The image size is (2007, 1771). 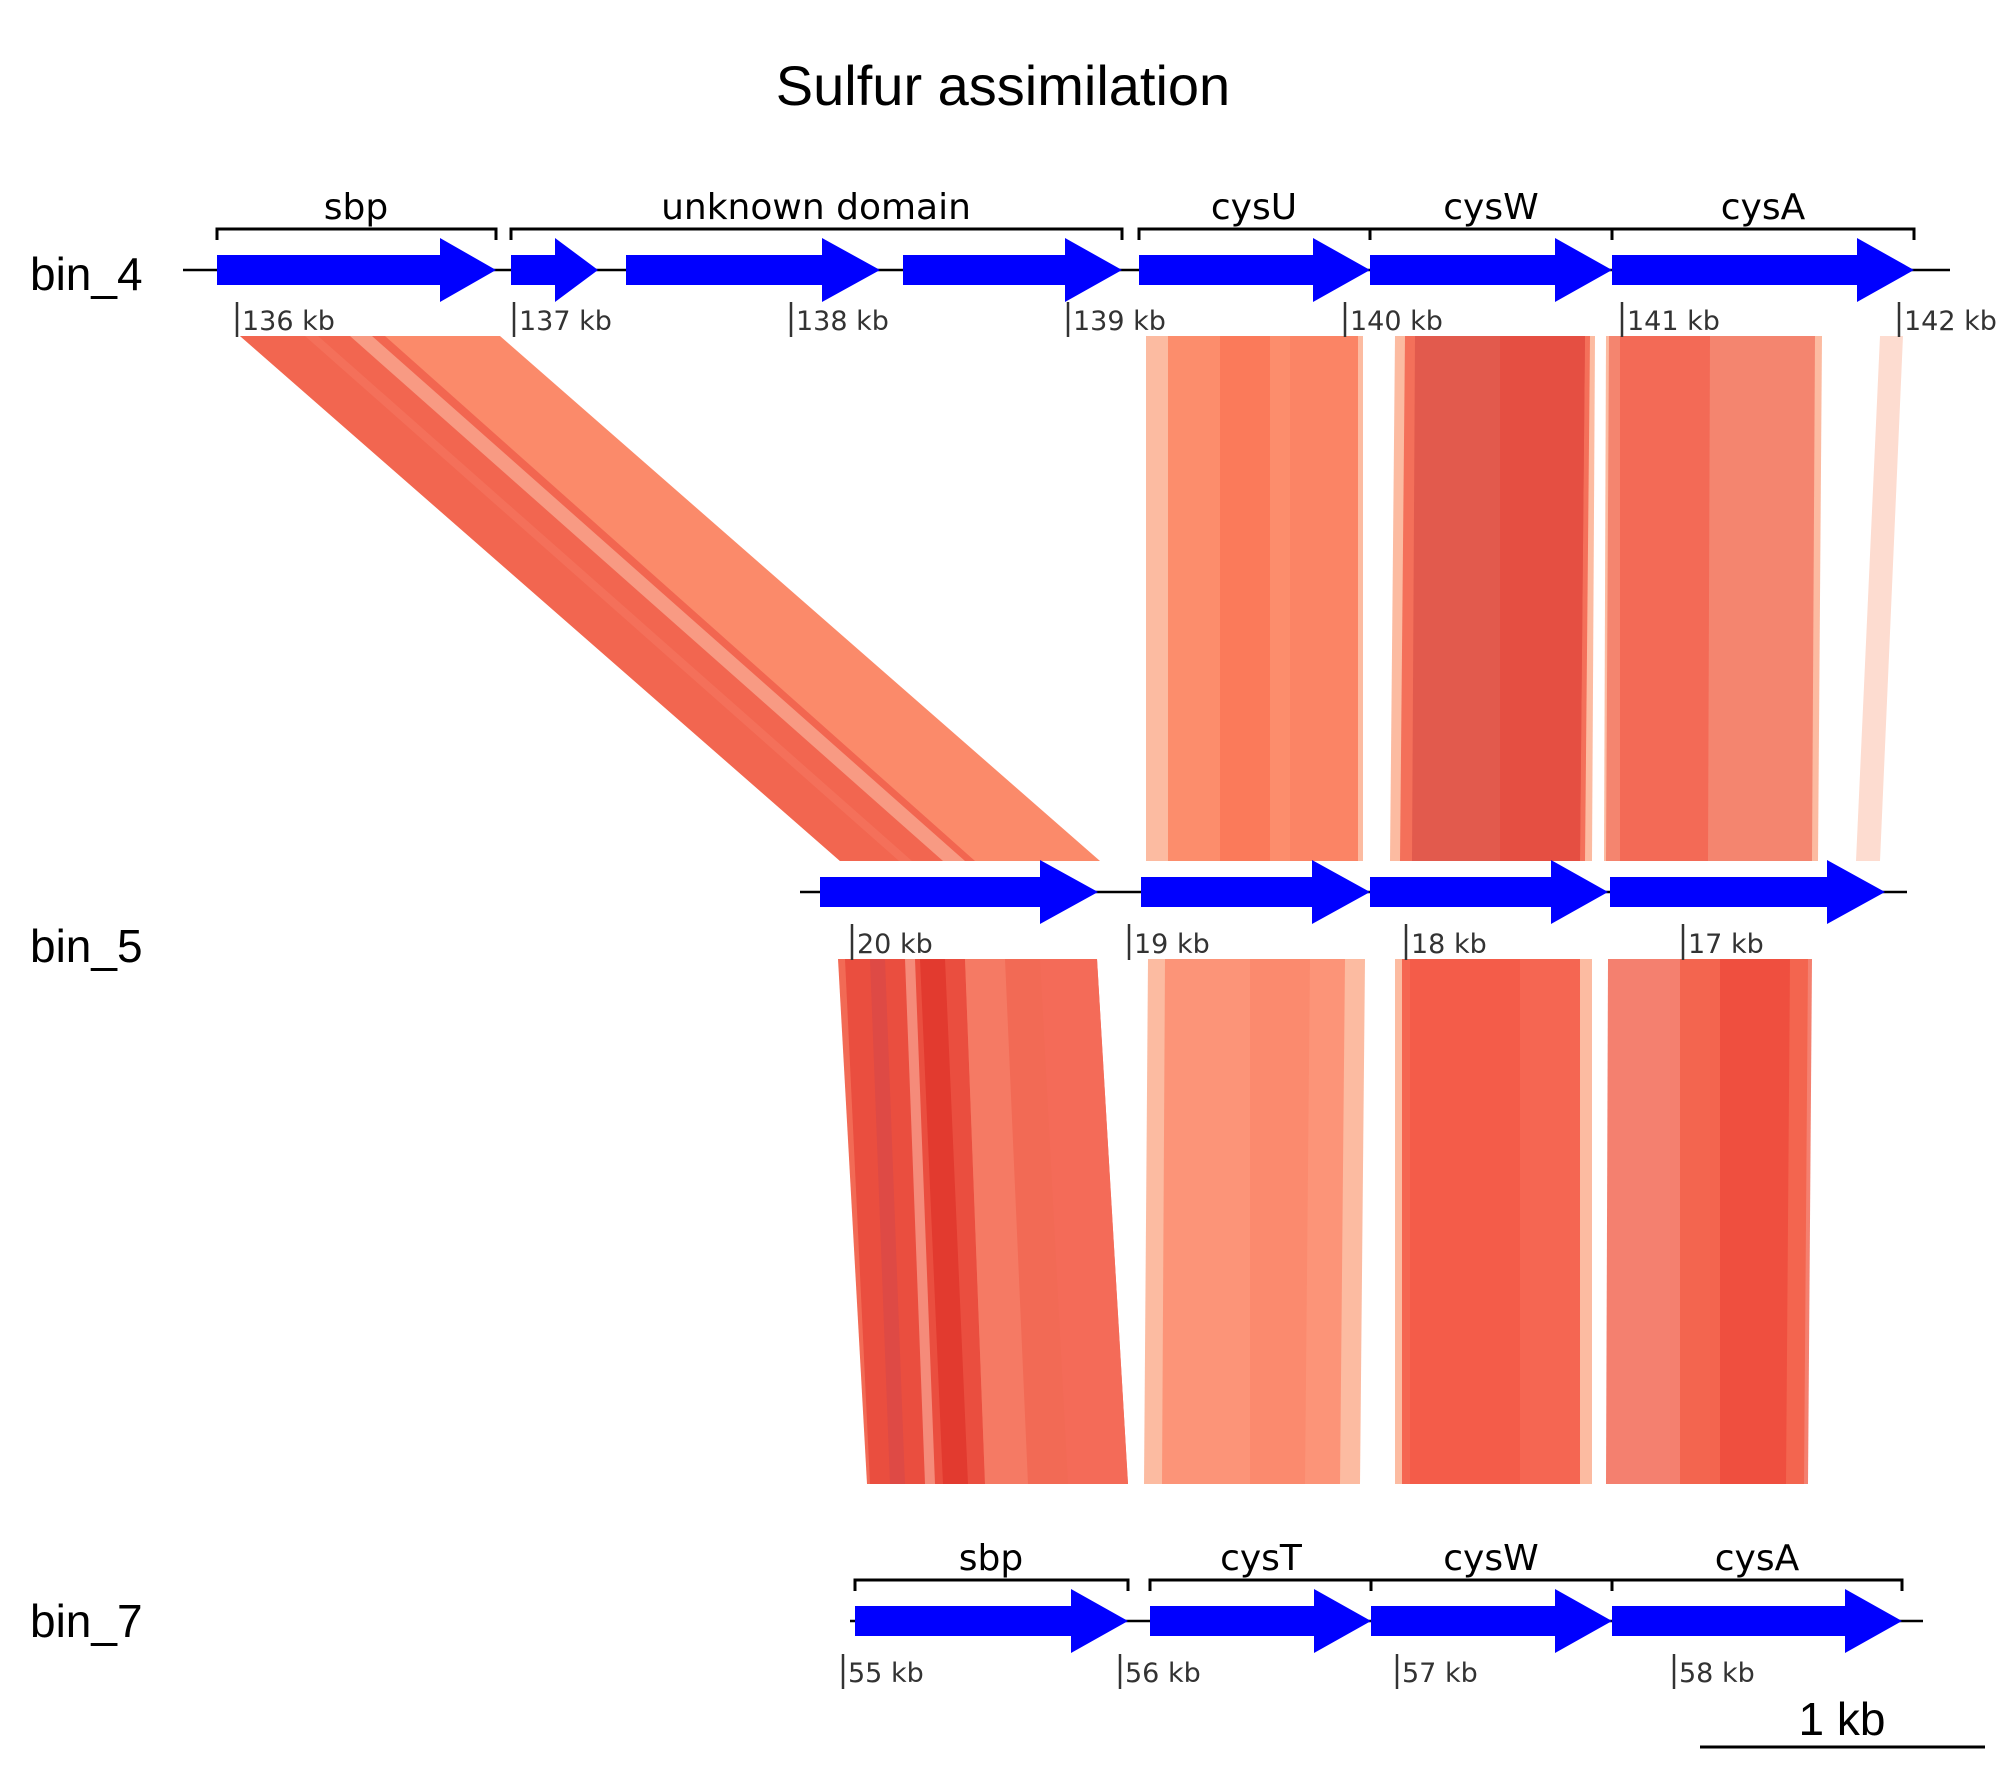 I want to click on tick-label: 58 kb, so click(x=1717, y=1673).